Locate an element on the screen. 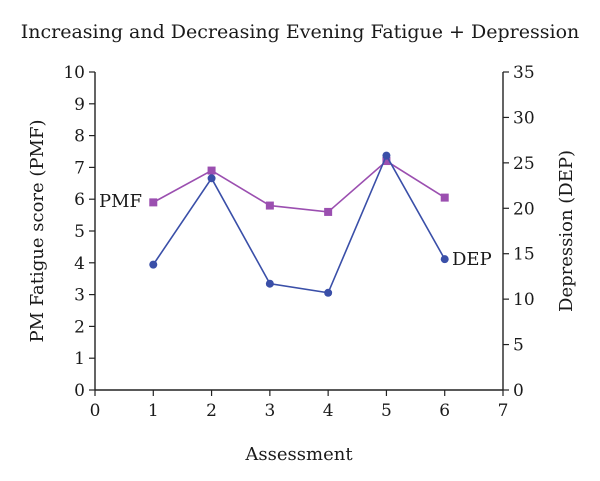 This screenshot has height=481, width=600. x-ticks: 0 1 2 3 4 5 6 7 is located at coordinates (299, 405).